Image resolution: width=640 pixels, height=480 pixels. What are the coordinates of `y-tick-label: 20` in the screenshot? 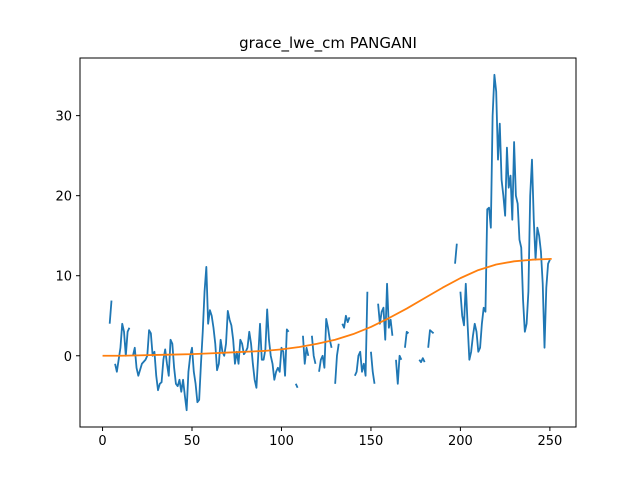 It's located at (63, 197).